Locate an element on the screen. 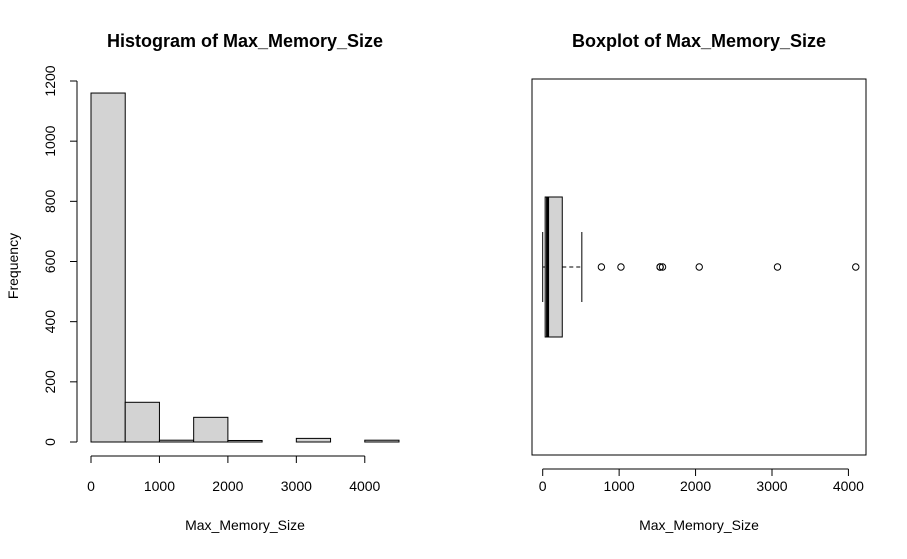 The width and height of the screenshot is (907, 559). histogram-y-tick-label: 400 is located at coordinates (50, 322).